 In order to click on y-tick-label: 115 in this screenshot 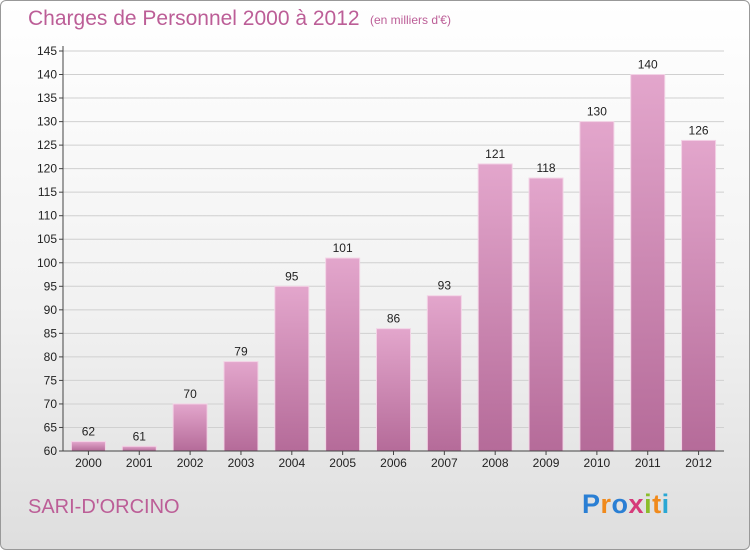, I will do `click(47, 192)`.